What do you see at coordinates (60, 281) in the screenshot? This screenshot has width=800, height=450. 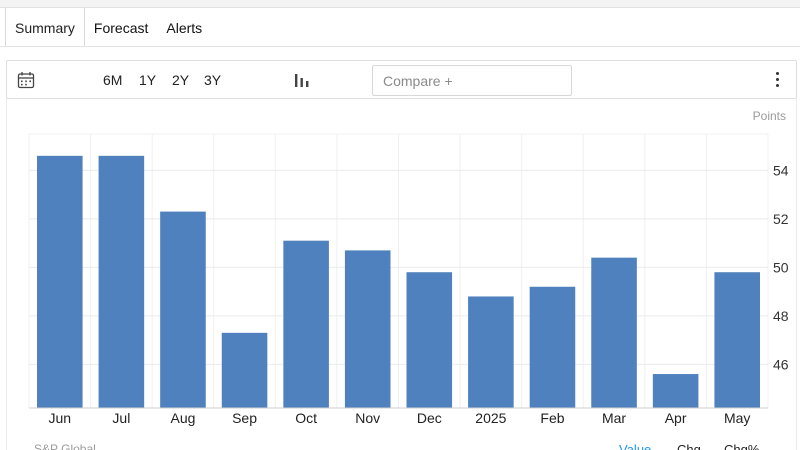 I see `bar-jun` at bounding box center [60, 281].